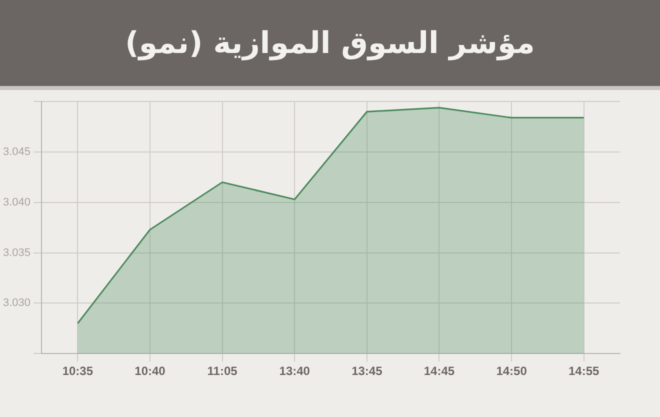  What do you see at coordinates (294, 371) in the screenshot?
I see `x-tick-label: 13:40` at bounding box center [294, 371].